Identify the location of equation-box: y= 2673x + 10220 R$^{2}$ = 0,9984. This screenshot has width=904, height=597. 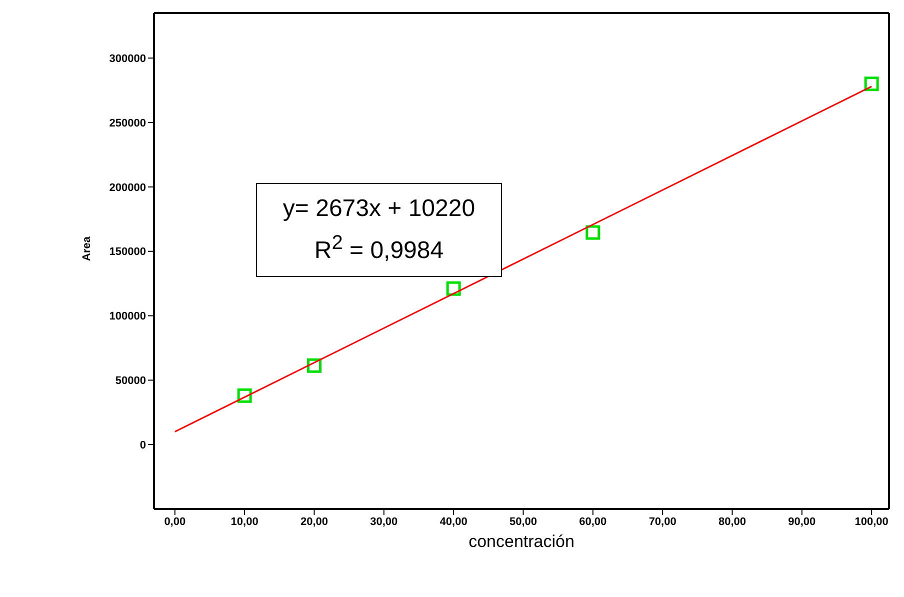
(379, 230).